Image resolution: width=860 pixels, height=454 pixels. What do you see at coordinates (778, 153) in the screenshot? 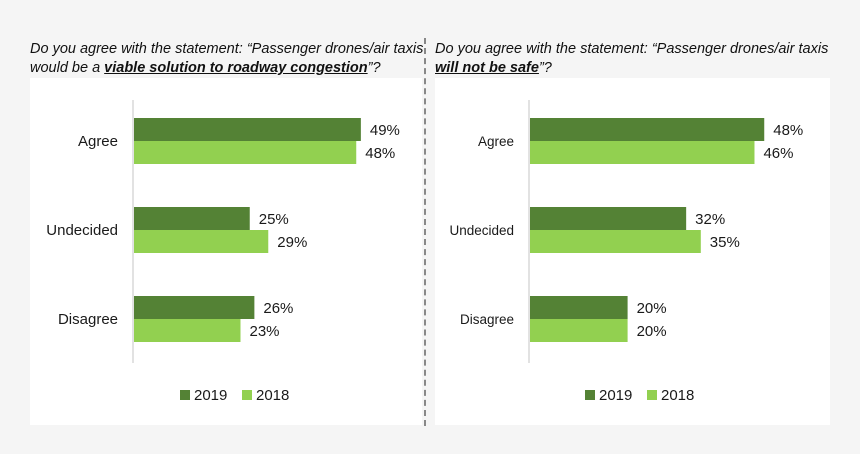
I see `data-label-agree-2018: 46%` at bounding box center [778, 153].